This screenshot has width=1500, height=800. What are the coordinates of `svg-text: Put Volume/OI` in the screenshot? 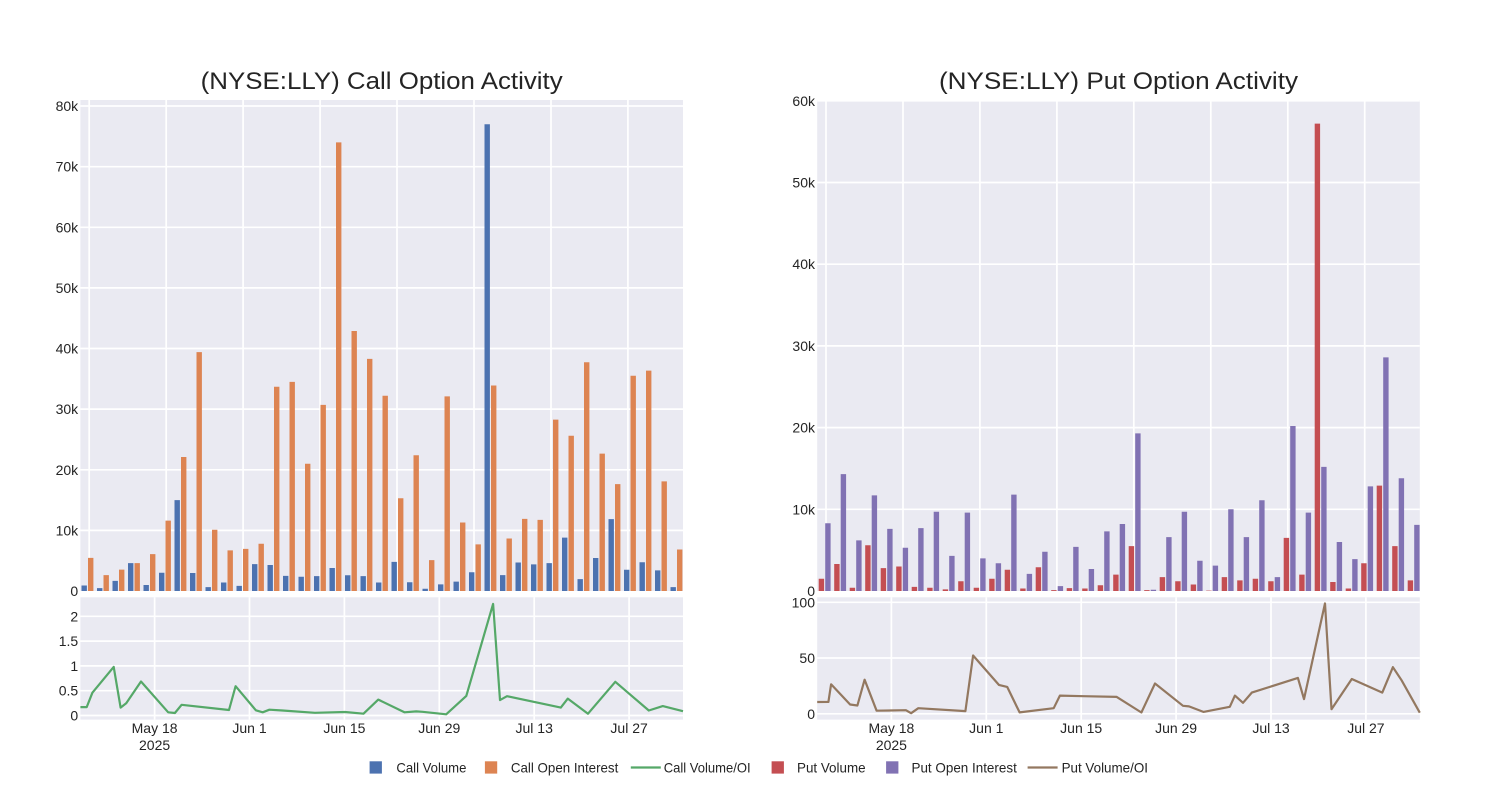 It's located at (1105, 768).